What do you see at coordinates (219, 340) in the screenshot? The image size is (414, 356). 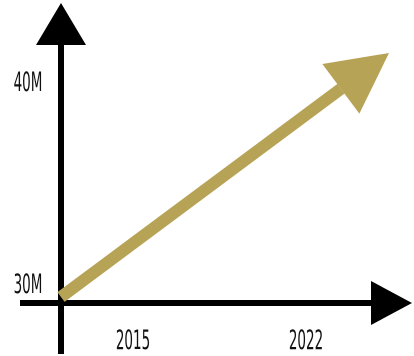 I see `x-ticks: 2015 2022` at bounding box center [219, 340].